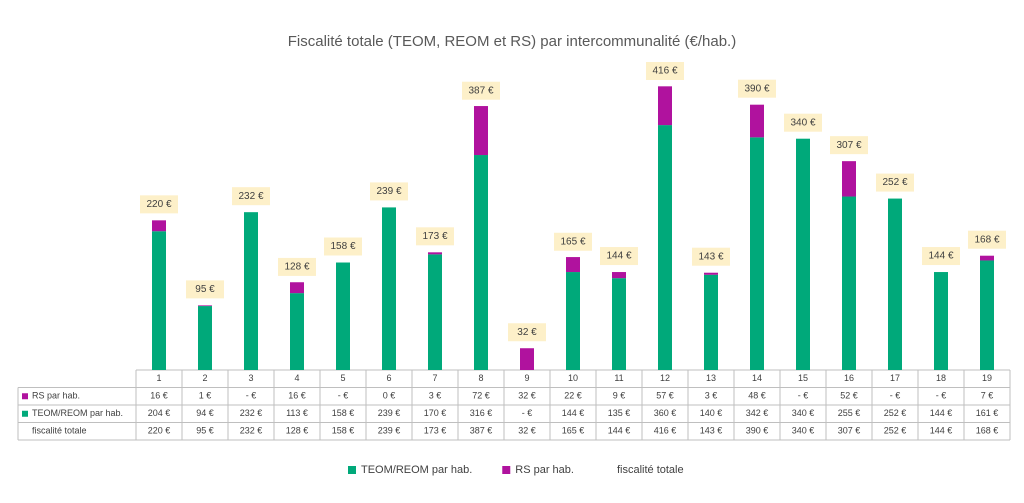  What do you see at coordinates (297, 413) in the screenshot?
I see `table-cell: 113 €` at bounding box center [297, 413].